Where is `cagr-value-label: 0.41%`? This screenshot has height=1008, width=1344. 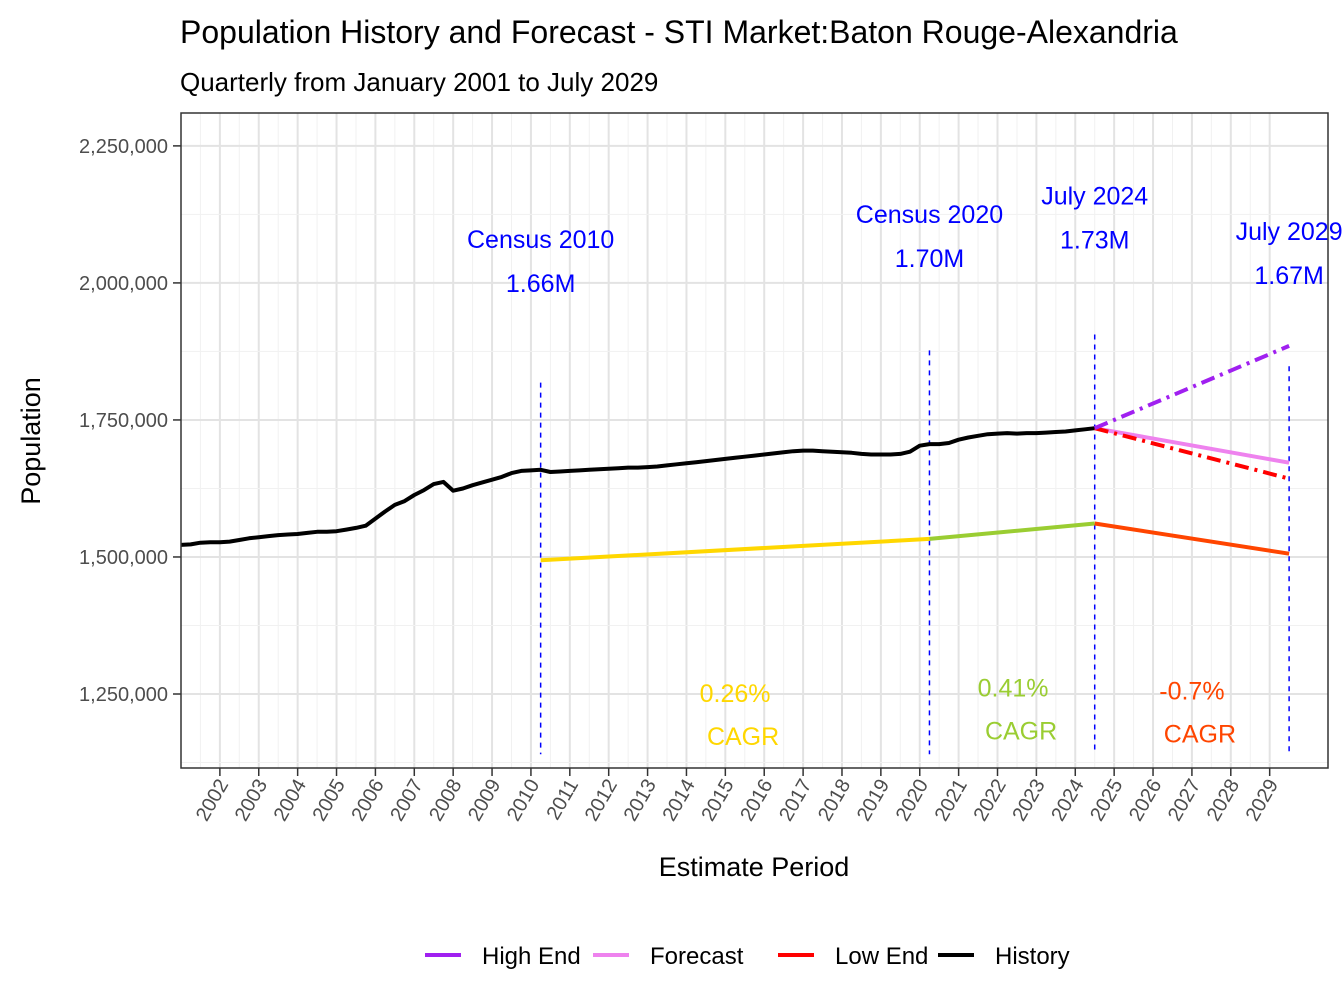
cagr-value-label: 0.41% is located at coordinates (1013, 689).